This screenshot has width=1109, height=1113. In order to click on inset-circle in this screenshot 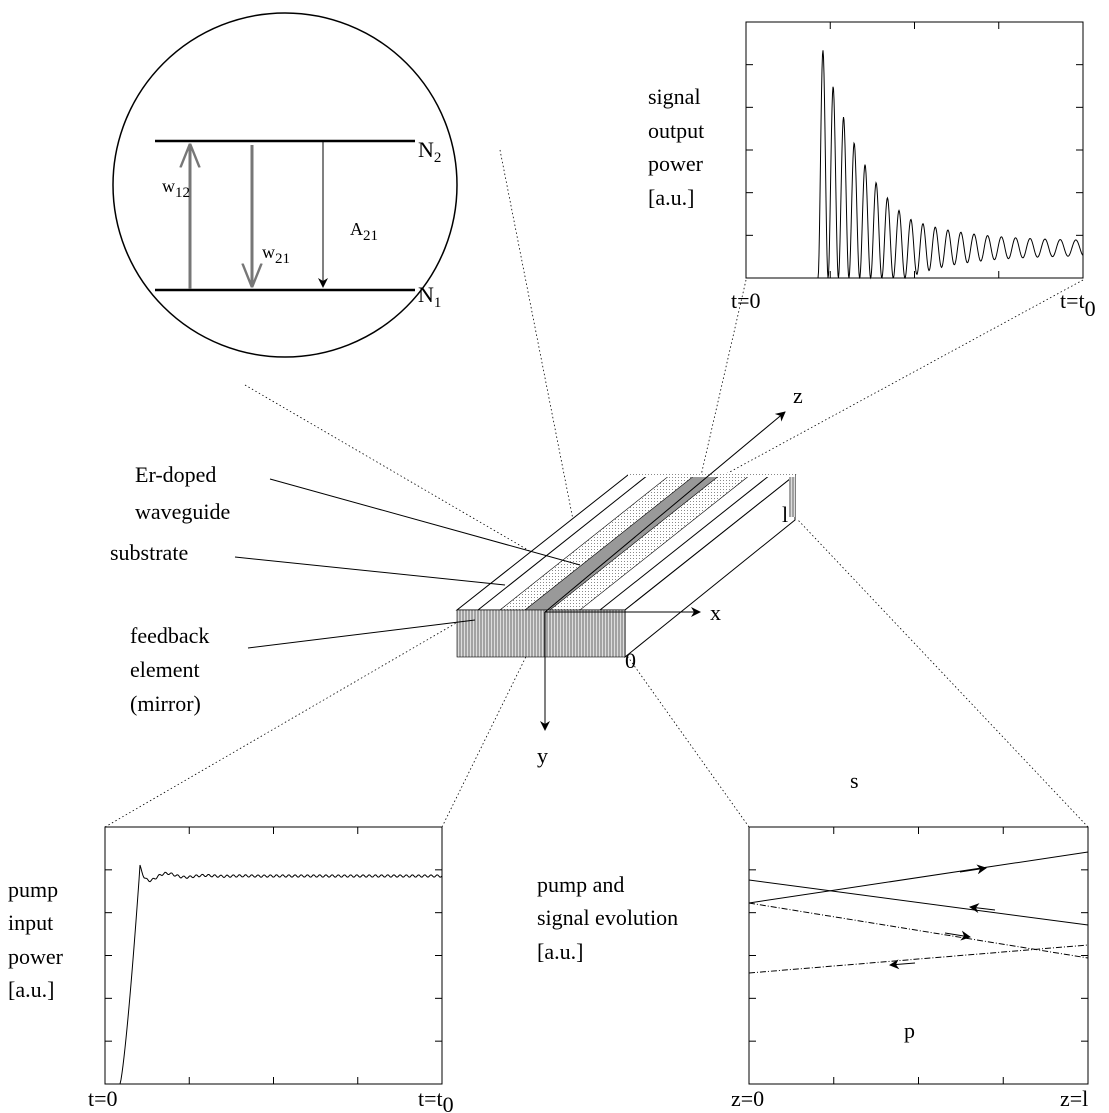, I will do `click(285, 185)`.